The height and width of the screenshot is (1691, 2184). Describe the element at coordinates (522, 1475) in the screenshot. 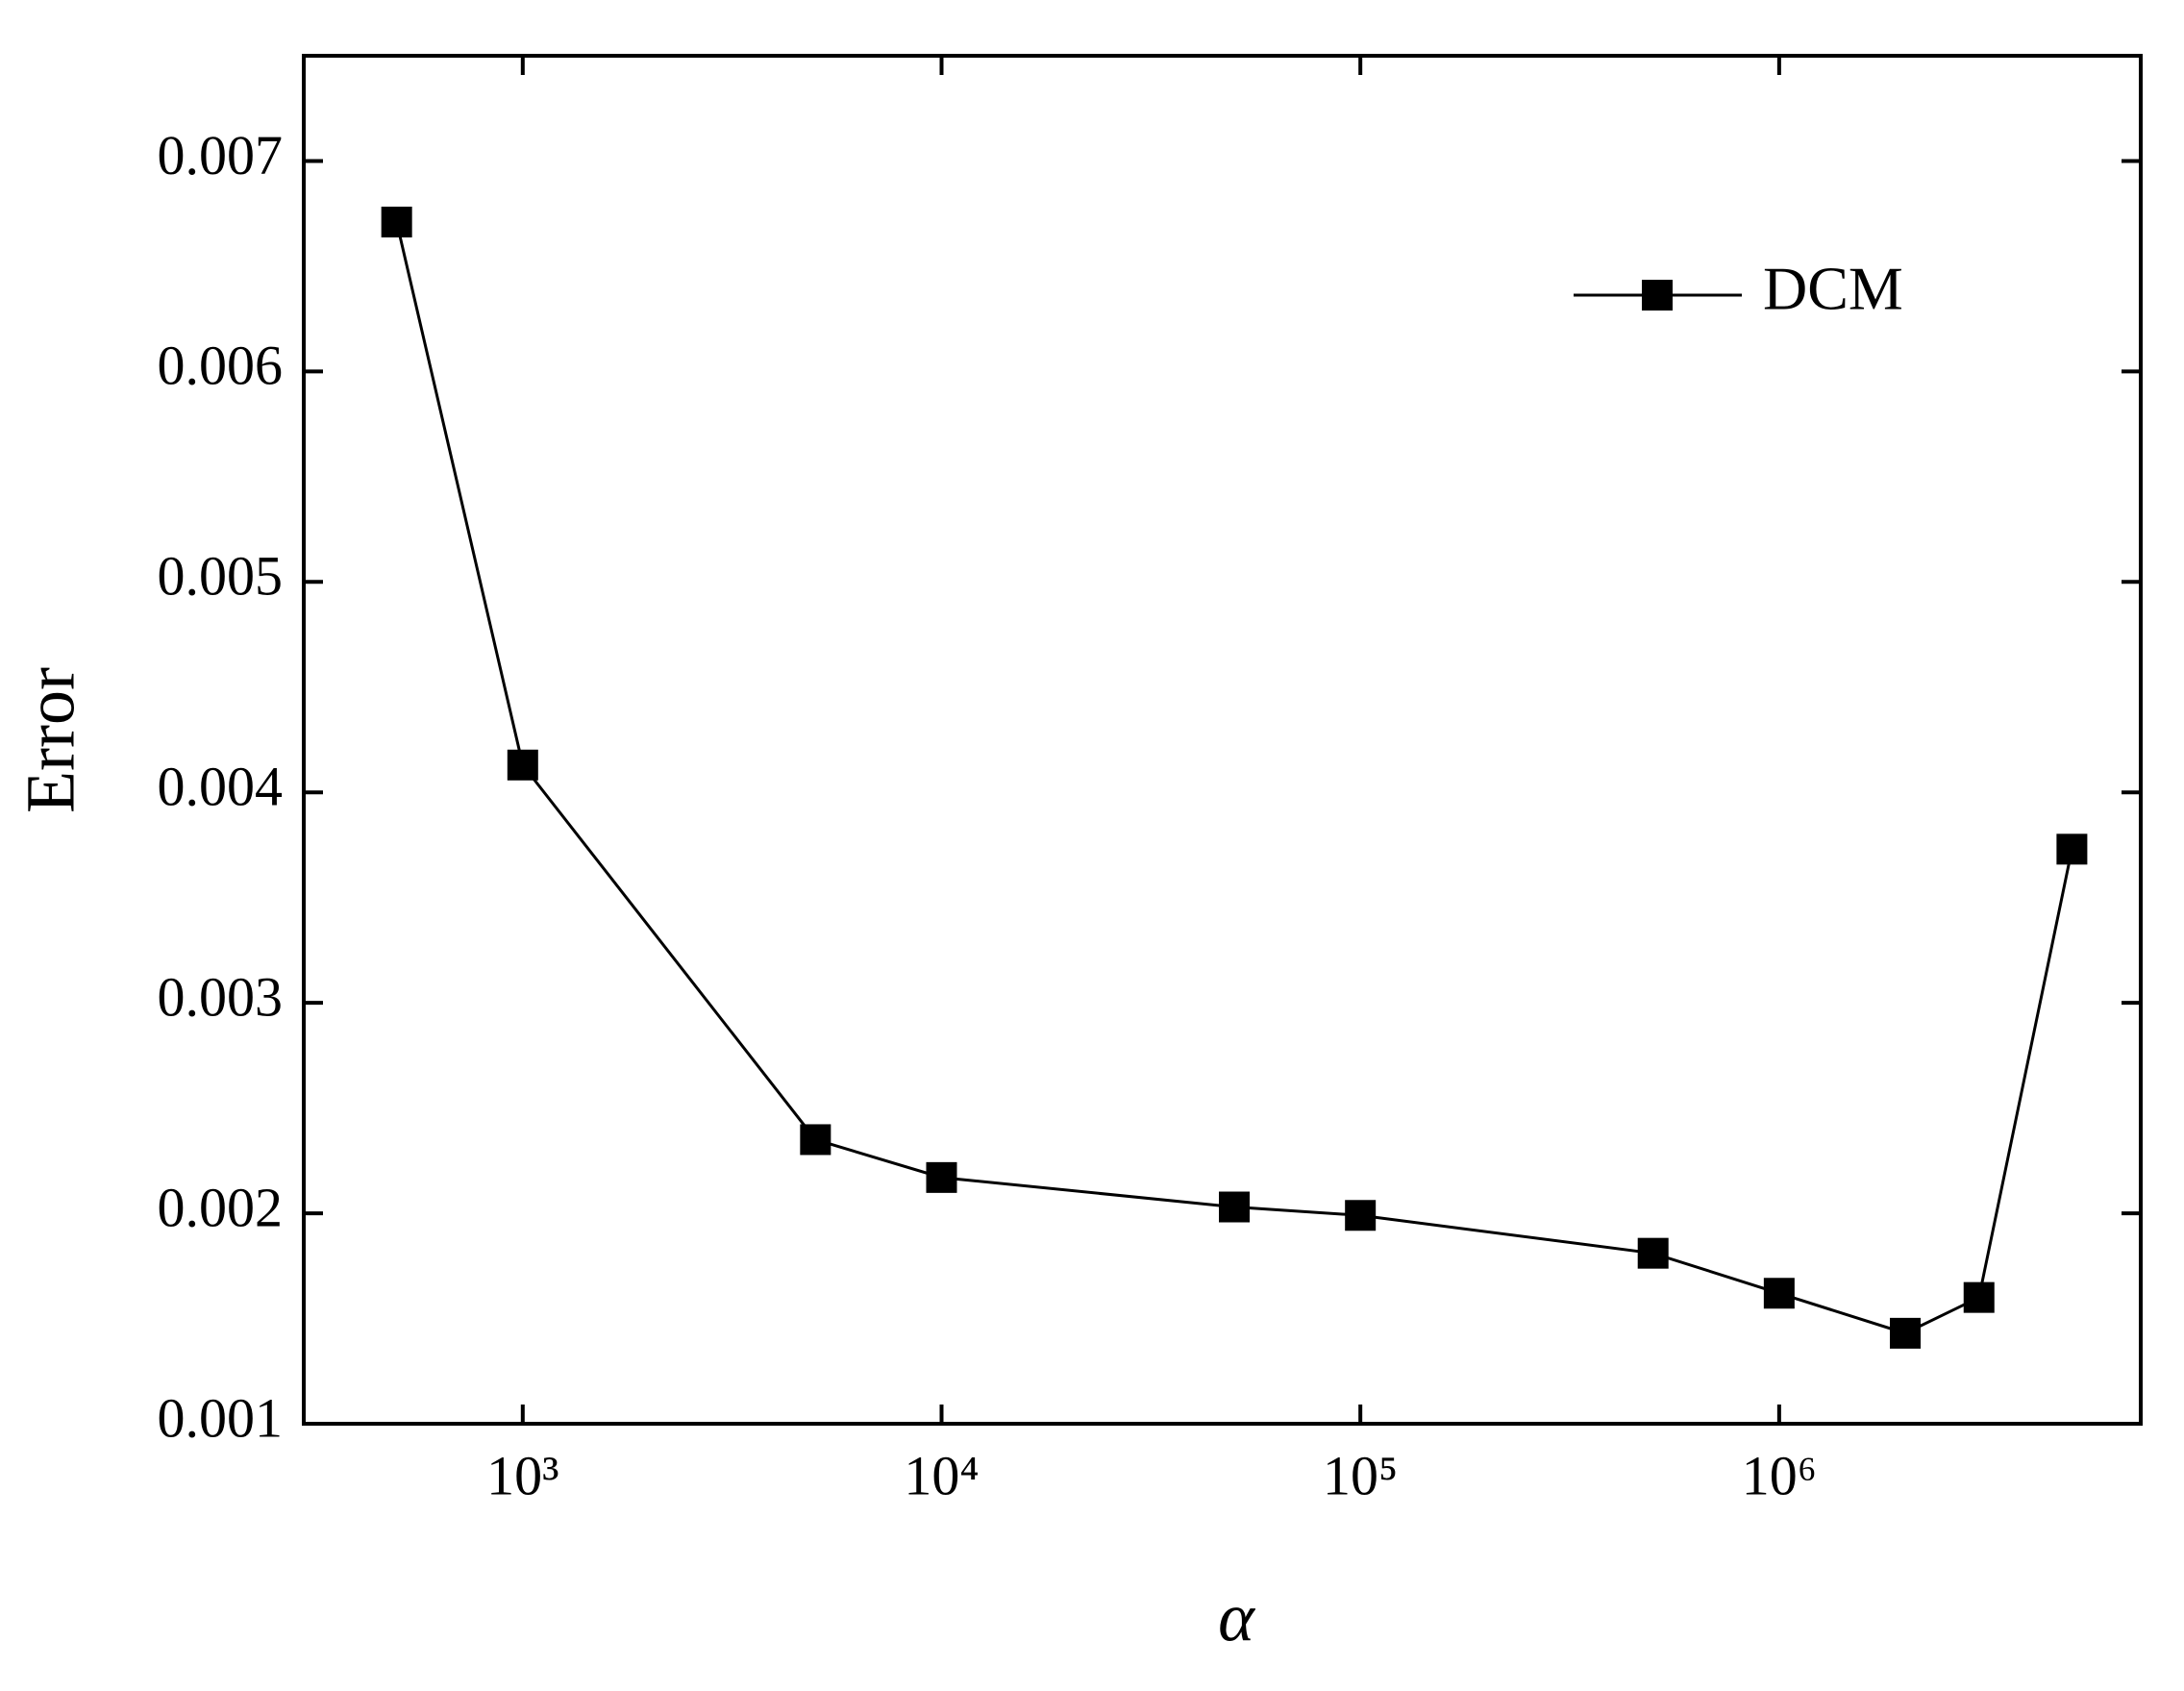

I see `x-tick-label: 10³` at that location.